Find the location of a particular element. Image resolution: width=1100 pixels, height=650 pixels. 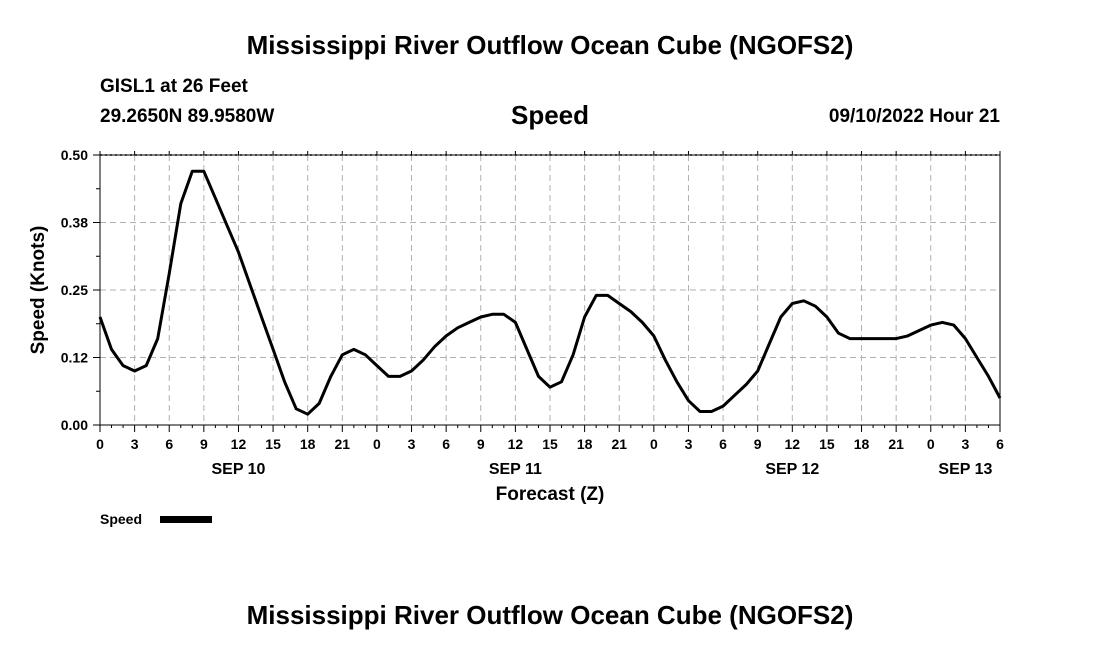

x-date-label: SEP 10 is located at coordinates (238, 469).